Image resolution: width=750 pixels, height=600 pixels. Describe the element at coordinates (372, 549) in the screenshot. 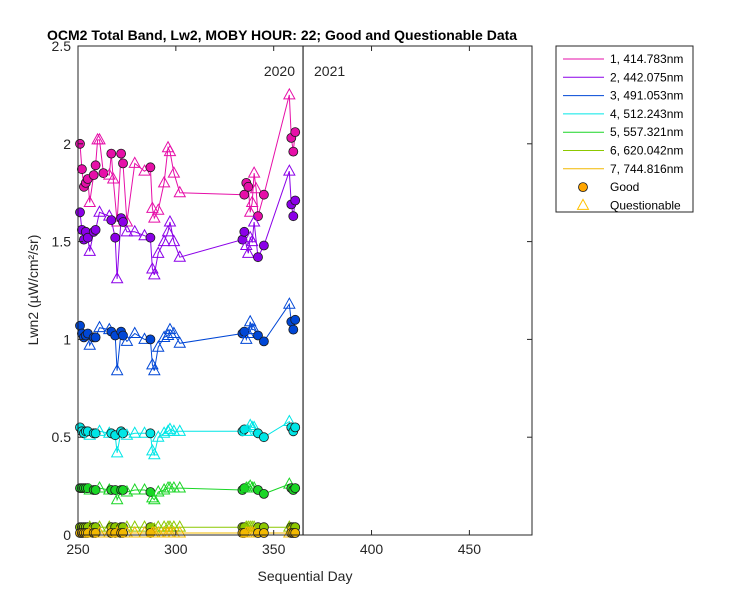

I see `x-tick-label: 400` at that location.